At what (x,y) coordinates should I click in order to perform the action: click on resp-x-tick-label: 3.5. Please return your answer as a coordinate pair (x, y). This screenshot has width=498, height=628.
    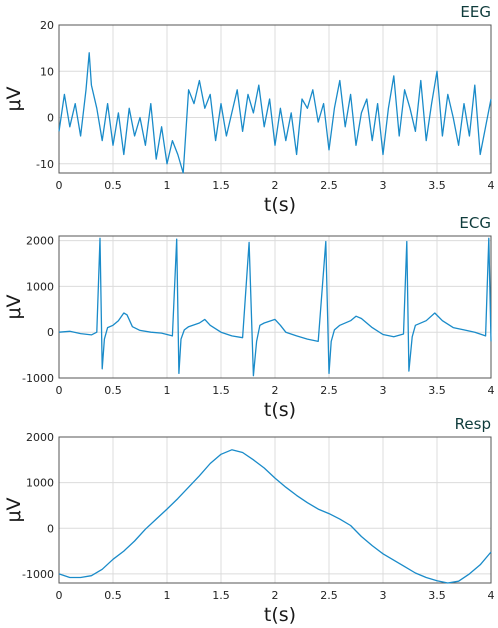
    Looking at the image, I should click on (437, 595).